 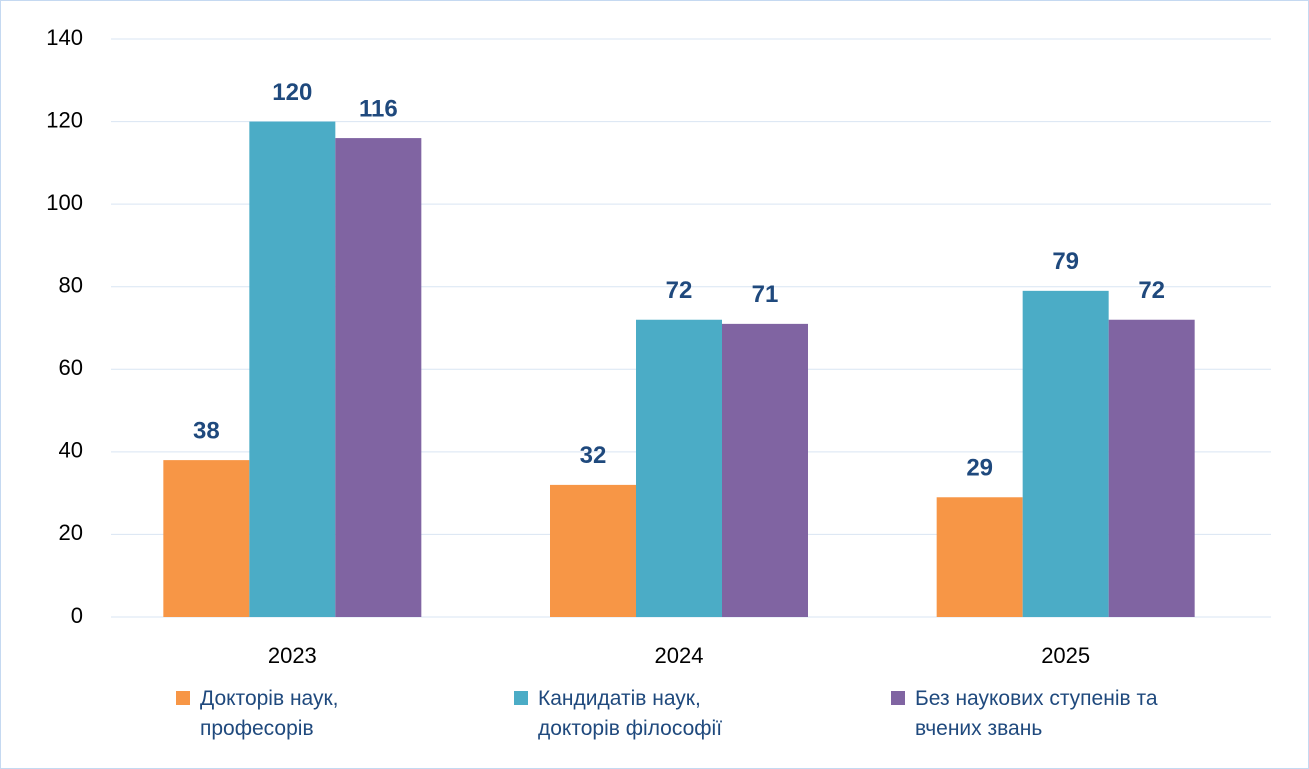 I want to click on legend-item: Без наукових ступенів та вчених звань, so click(x=1034, y=714).